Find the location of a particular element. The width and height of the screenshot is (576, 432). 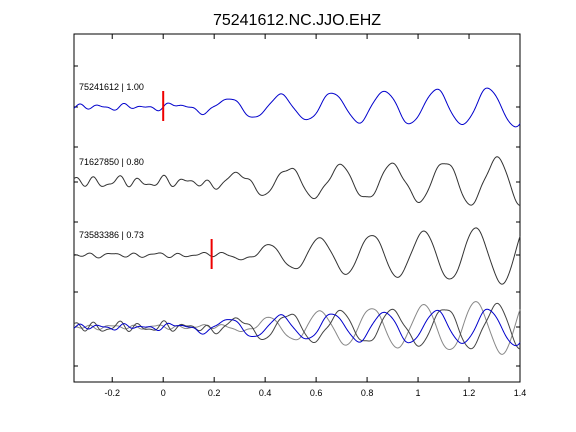

x-tick-label: 1 is located at coordinates (418, 393).